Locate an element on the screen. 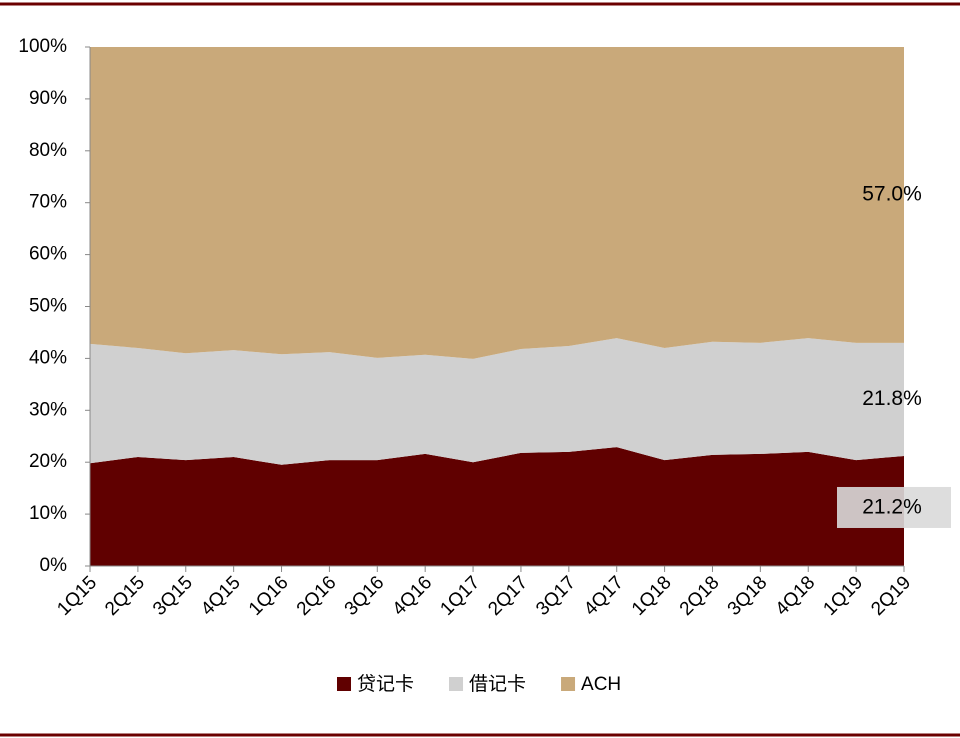 The height and width of the screenshot is (738, 960). x-tick-label: 3Q17 is located at coordinates (556, 596).